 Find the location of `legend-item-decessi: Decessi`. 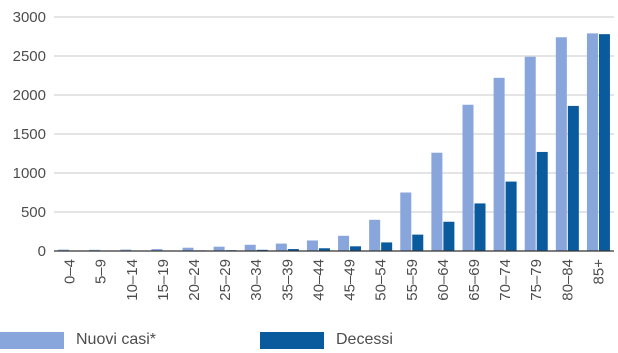

legend-item-decessi: Decessi is located at coordinates (326, 340).